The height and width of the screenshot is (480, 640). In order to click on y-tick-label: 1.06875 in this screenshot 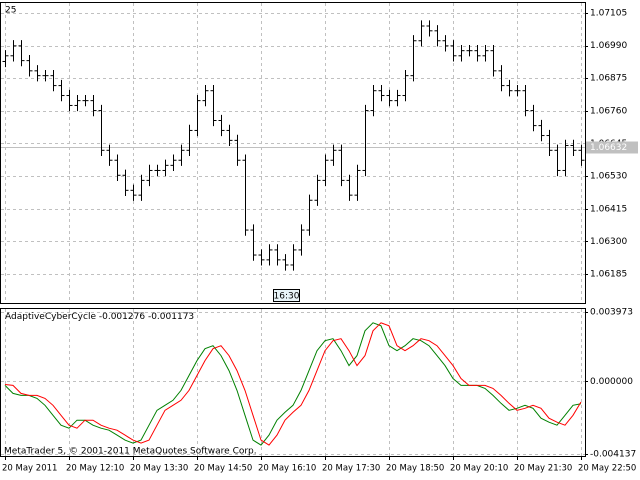, I will do `click(608, 79)`.